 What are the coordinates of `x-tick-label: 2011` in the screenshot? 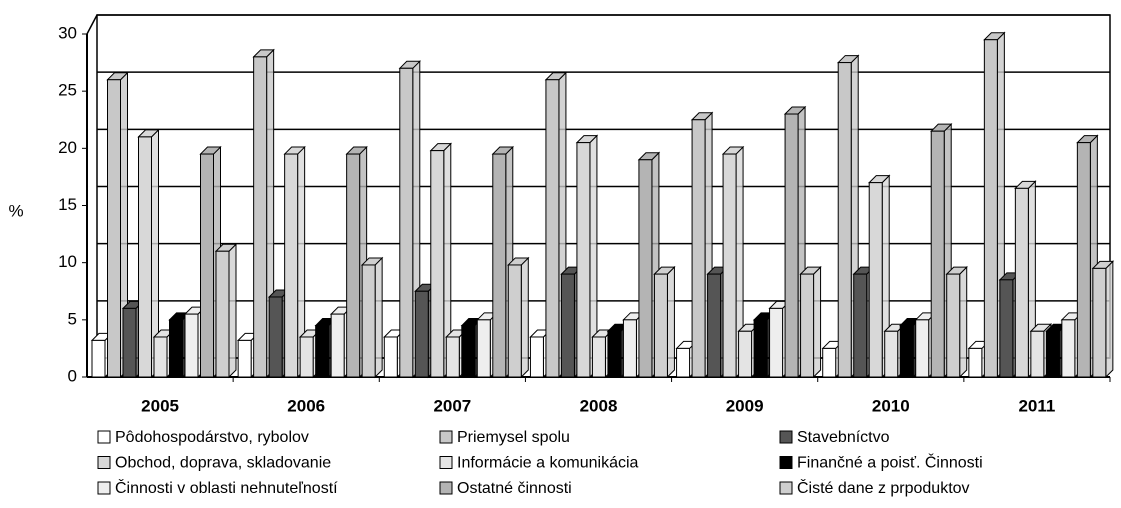 It's located at (1036, 405).